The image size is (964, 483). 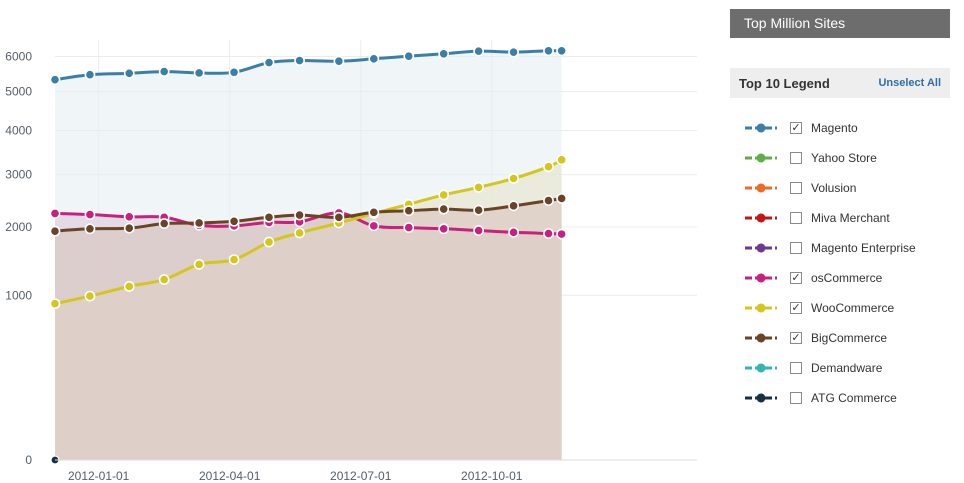 I want to click on legend-label: Demandware, so click(x=847, y=368).